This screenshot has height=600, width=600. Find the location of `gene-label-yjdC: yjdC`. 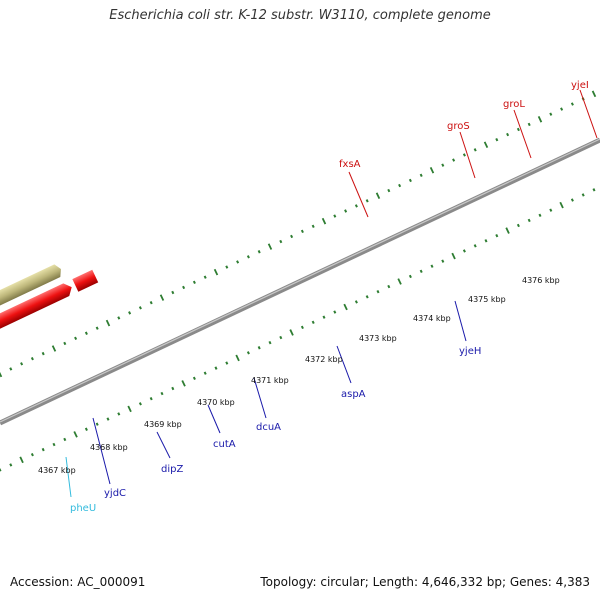

gene-label-yjdC: yjdC is located at coordinates (115, 493).